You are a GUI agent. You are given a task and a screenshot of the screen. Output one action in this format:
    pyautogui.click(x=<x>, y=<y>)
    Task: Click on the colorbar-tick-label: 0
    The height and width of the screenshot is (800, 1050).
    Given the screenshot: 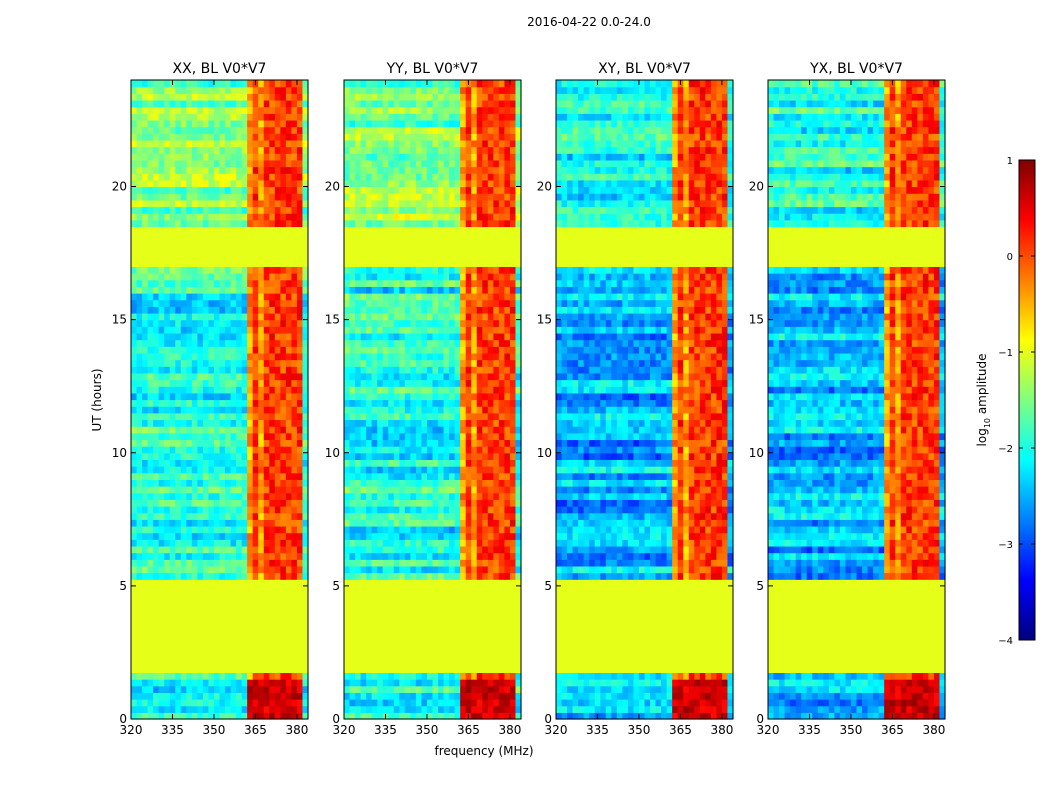 What is the action you would take?
    pyautogui.click(x=1010, y=257)
    